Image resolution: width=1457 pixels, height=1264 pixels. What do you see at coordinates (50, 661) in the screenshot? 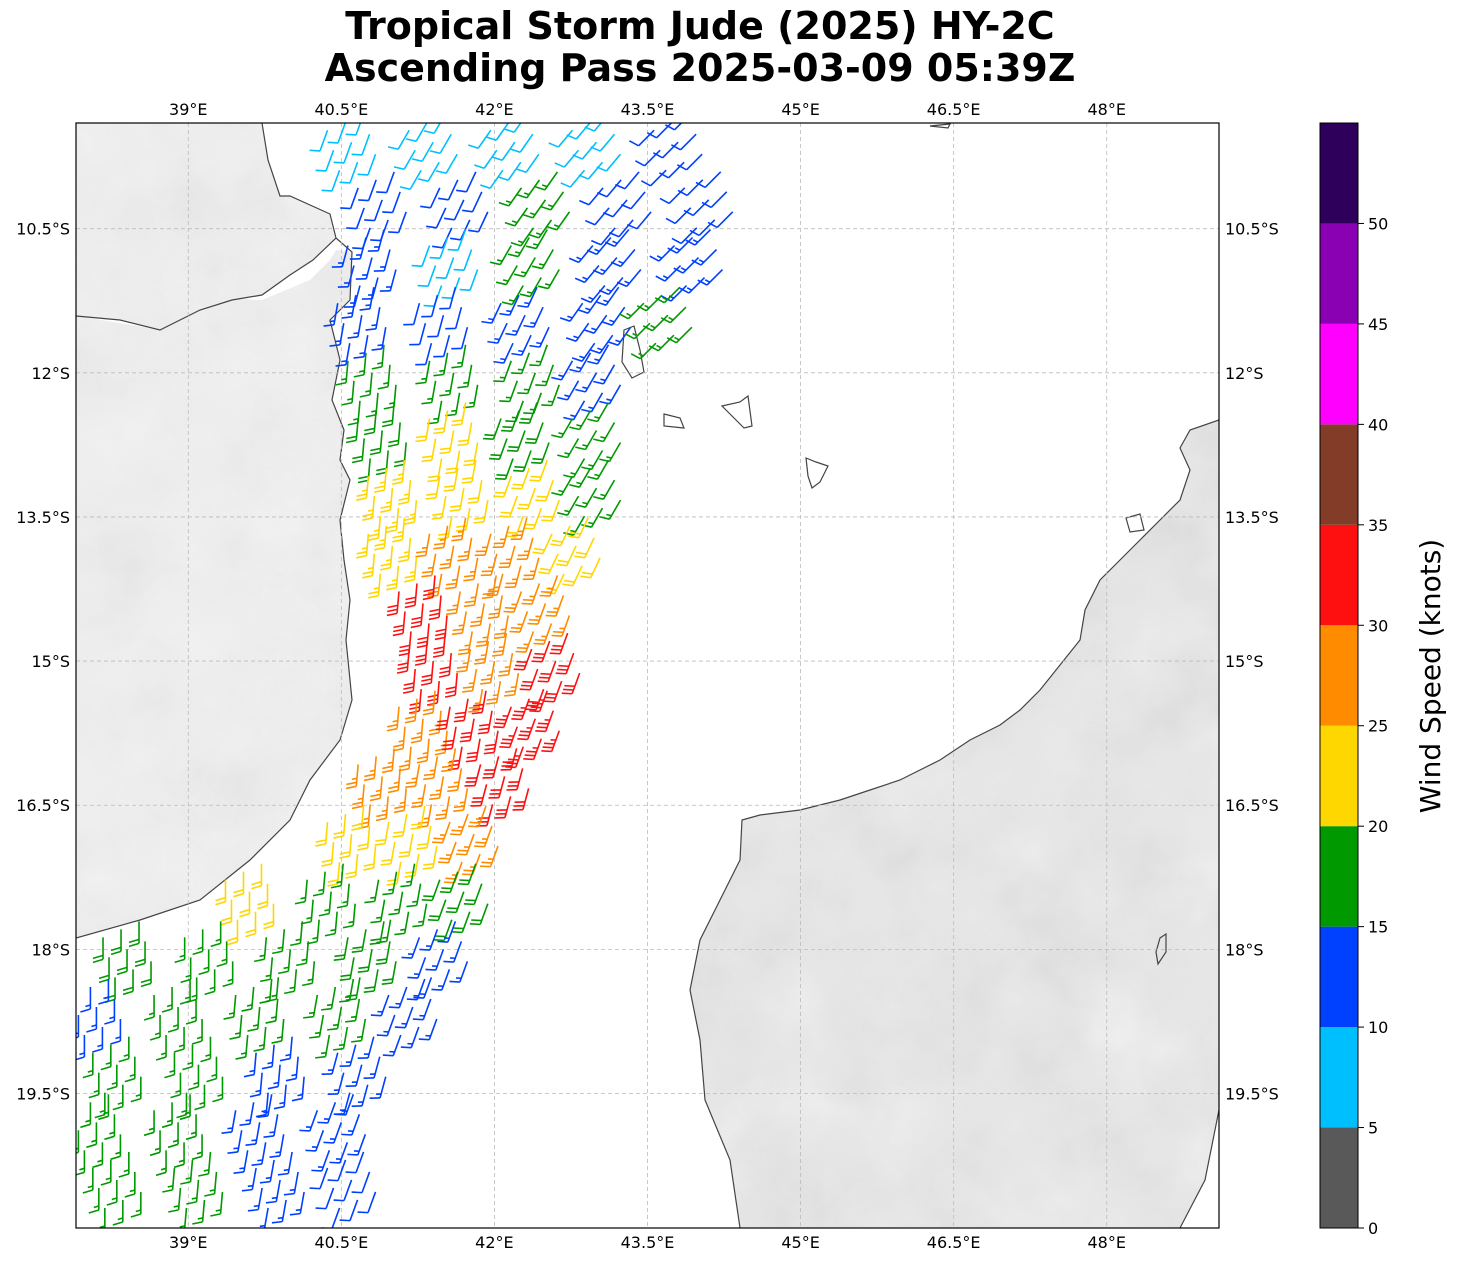
I see `lat-tick-label-left: 15°S` at bounding box center [50, 661].